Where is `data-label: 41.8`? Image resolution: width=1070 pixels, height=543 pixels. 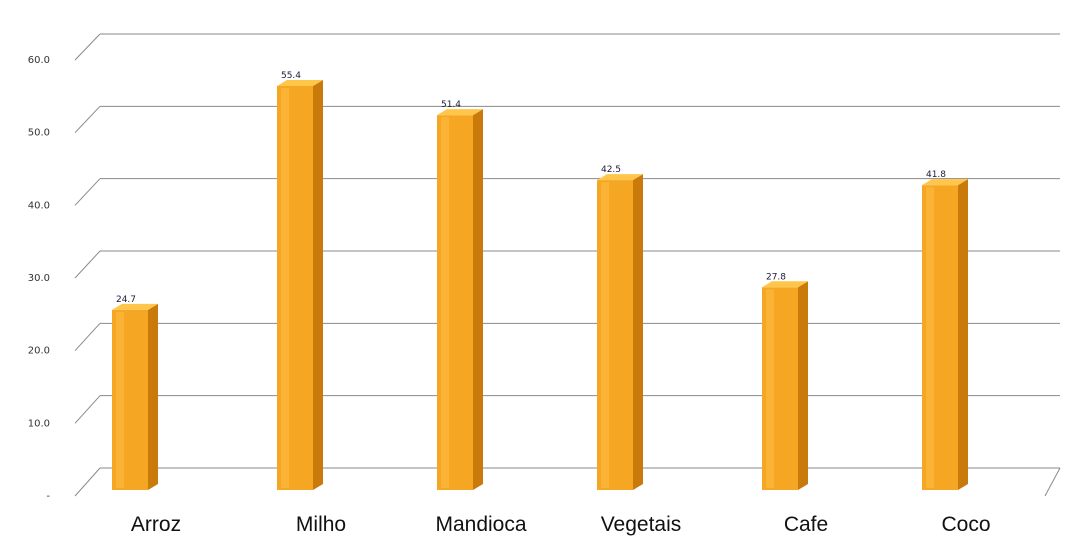 data-label: 41.8 is located at coordinates (936, 175).